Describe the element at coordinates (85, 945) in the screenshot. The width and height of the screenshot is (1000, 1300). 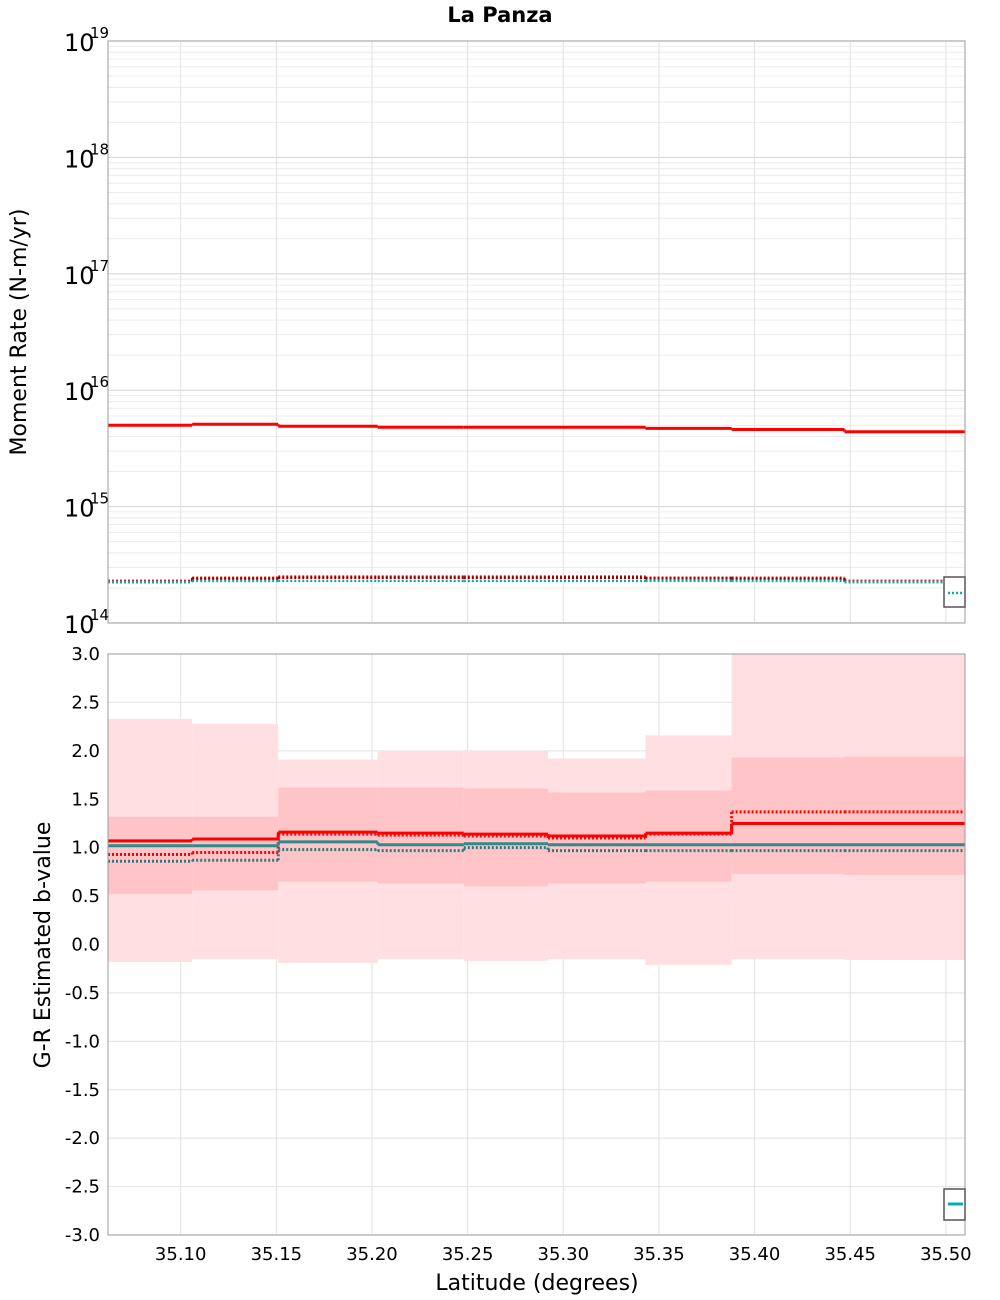
I see `y-tick-label: 0.0` at that location.